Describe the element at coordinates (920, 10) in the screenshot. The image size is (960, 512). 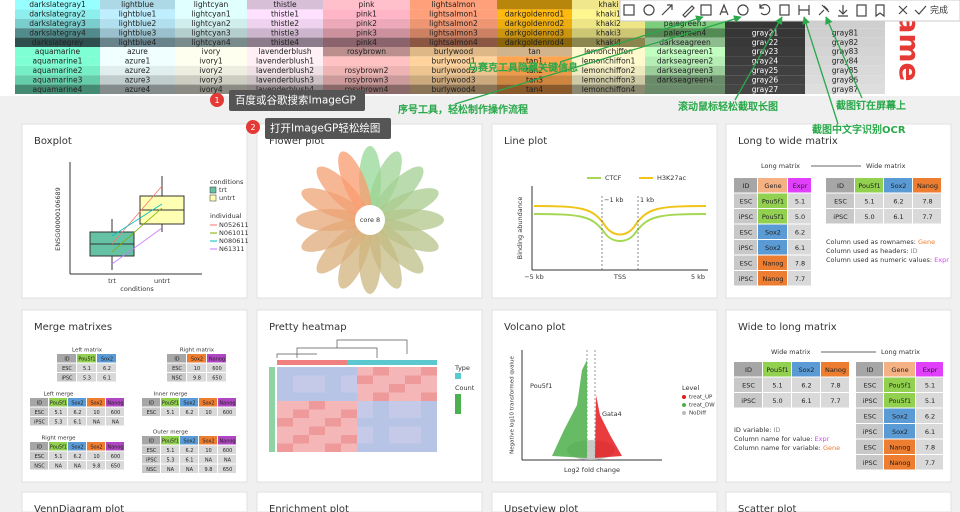
I see `done-check` at that location.